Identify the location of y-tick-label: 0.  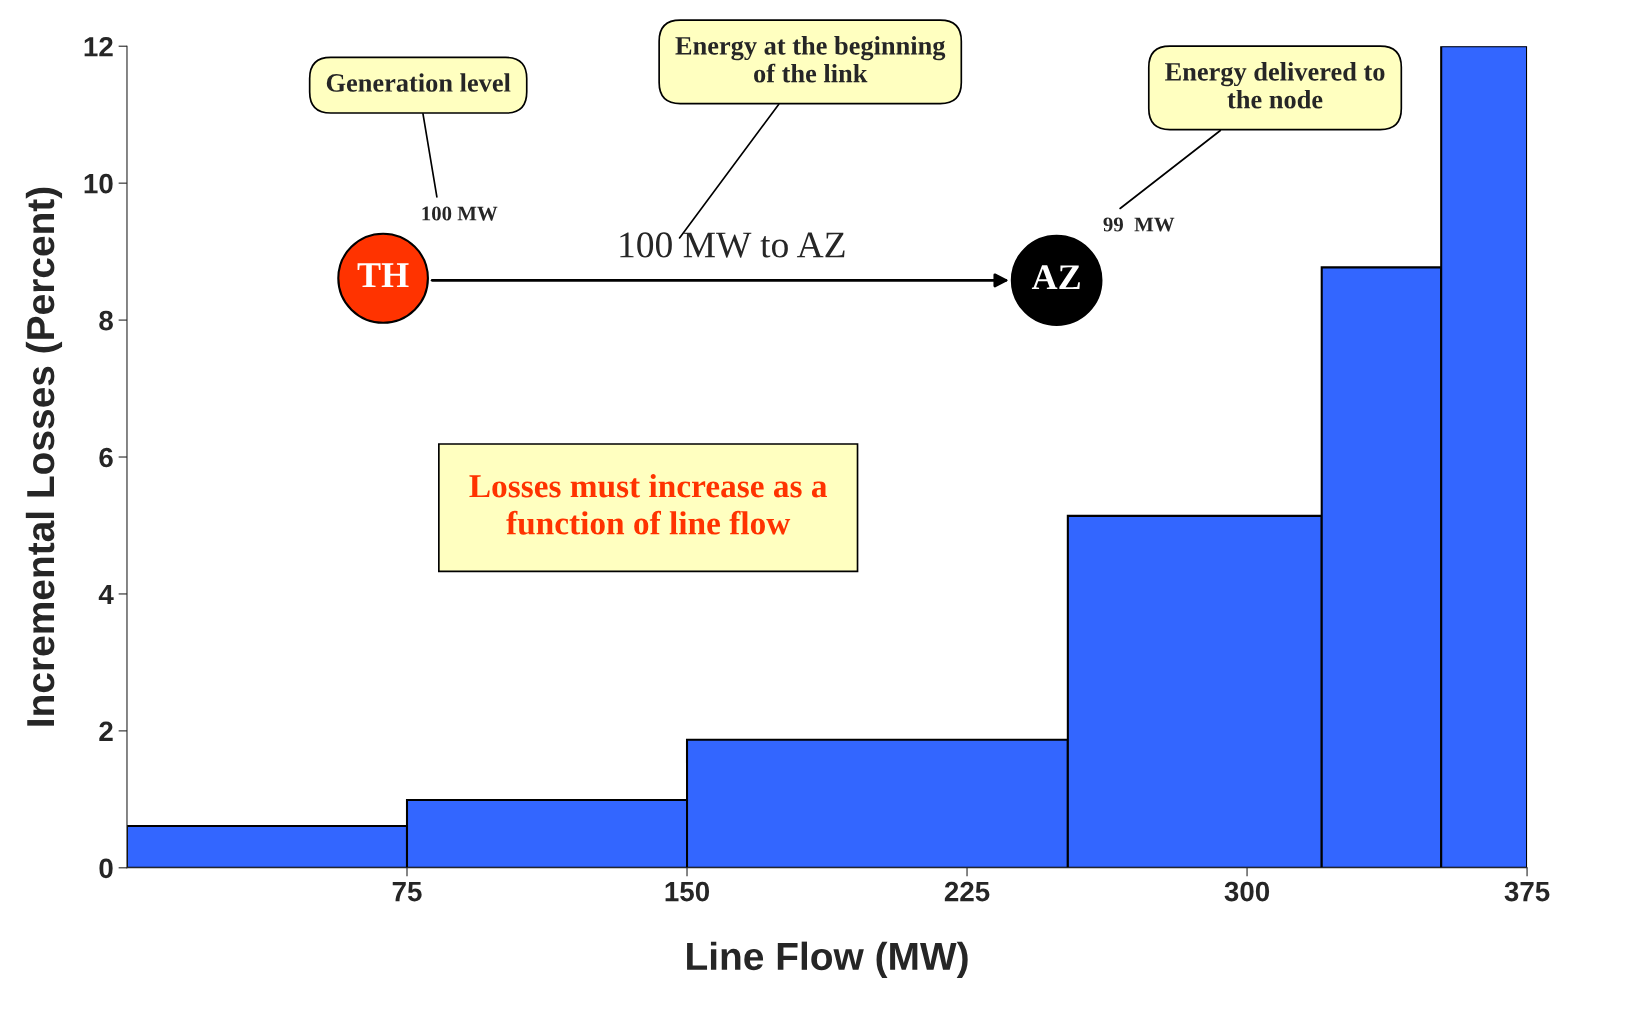
(106, 868).